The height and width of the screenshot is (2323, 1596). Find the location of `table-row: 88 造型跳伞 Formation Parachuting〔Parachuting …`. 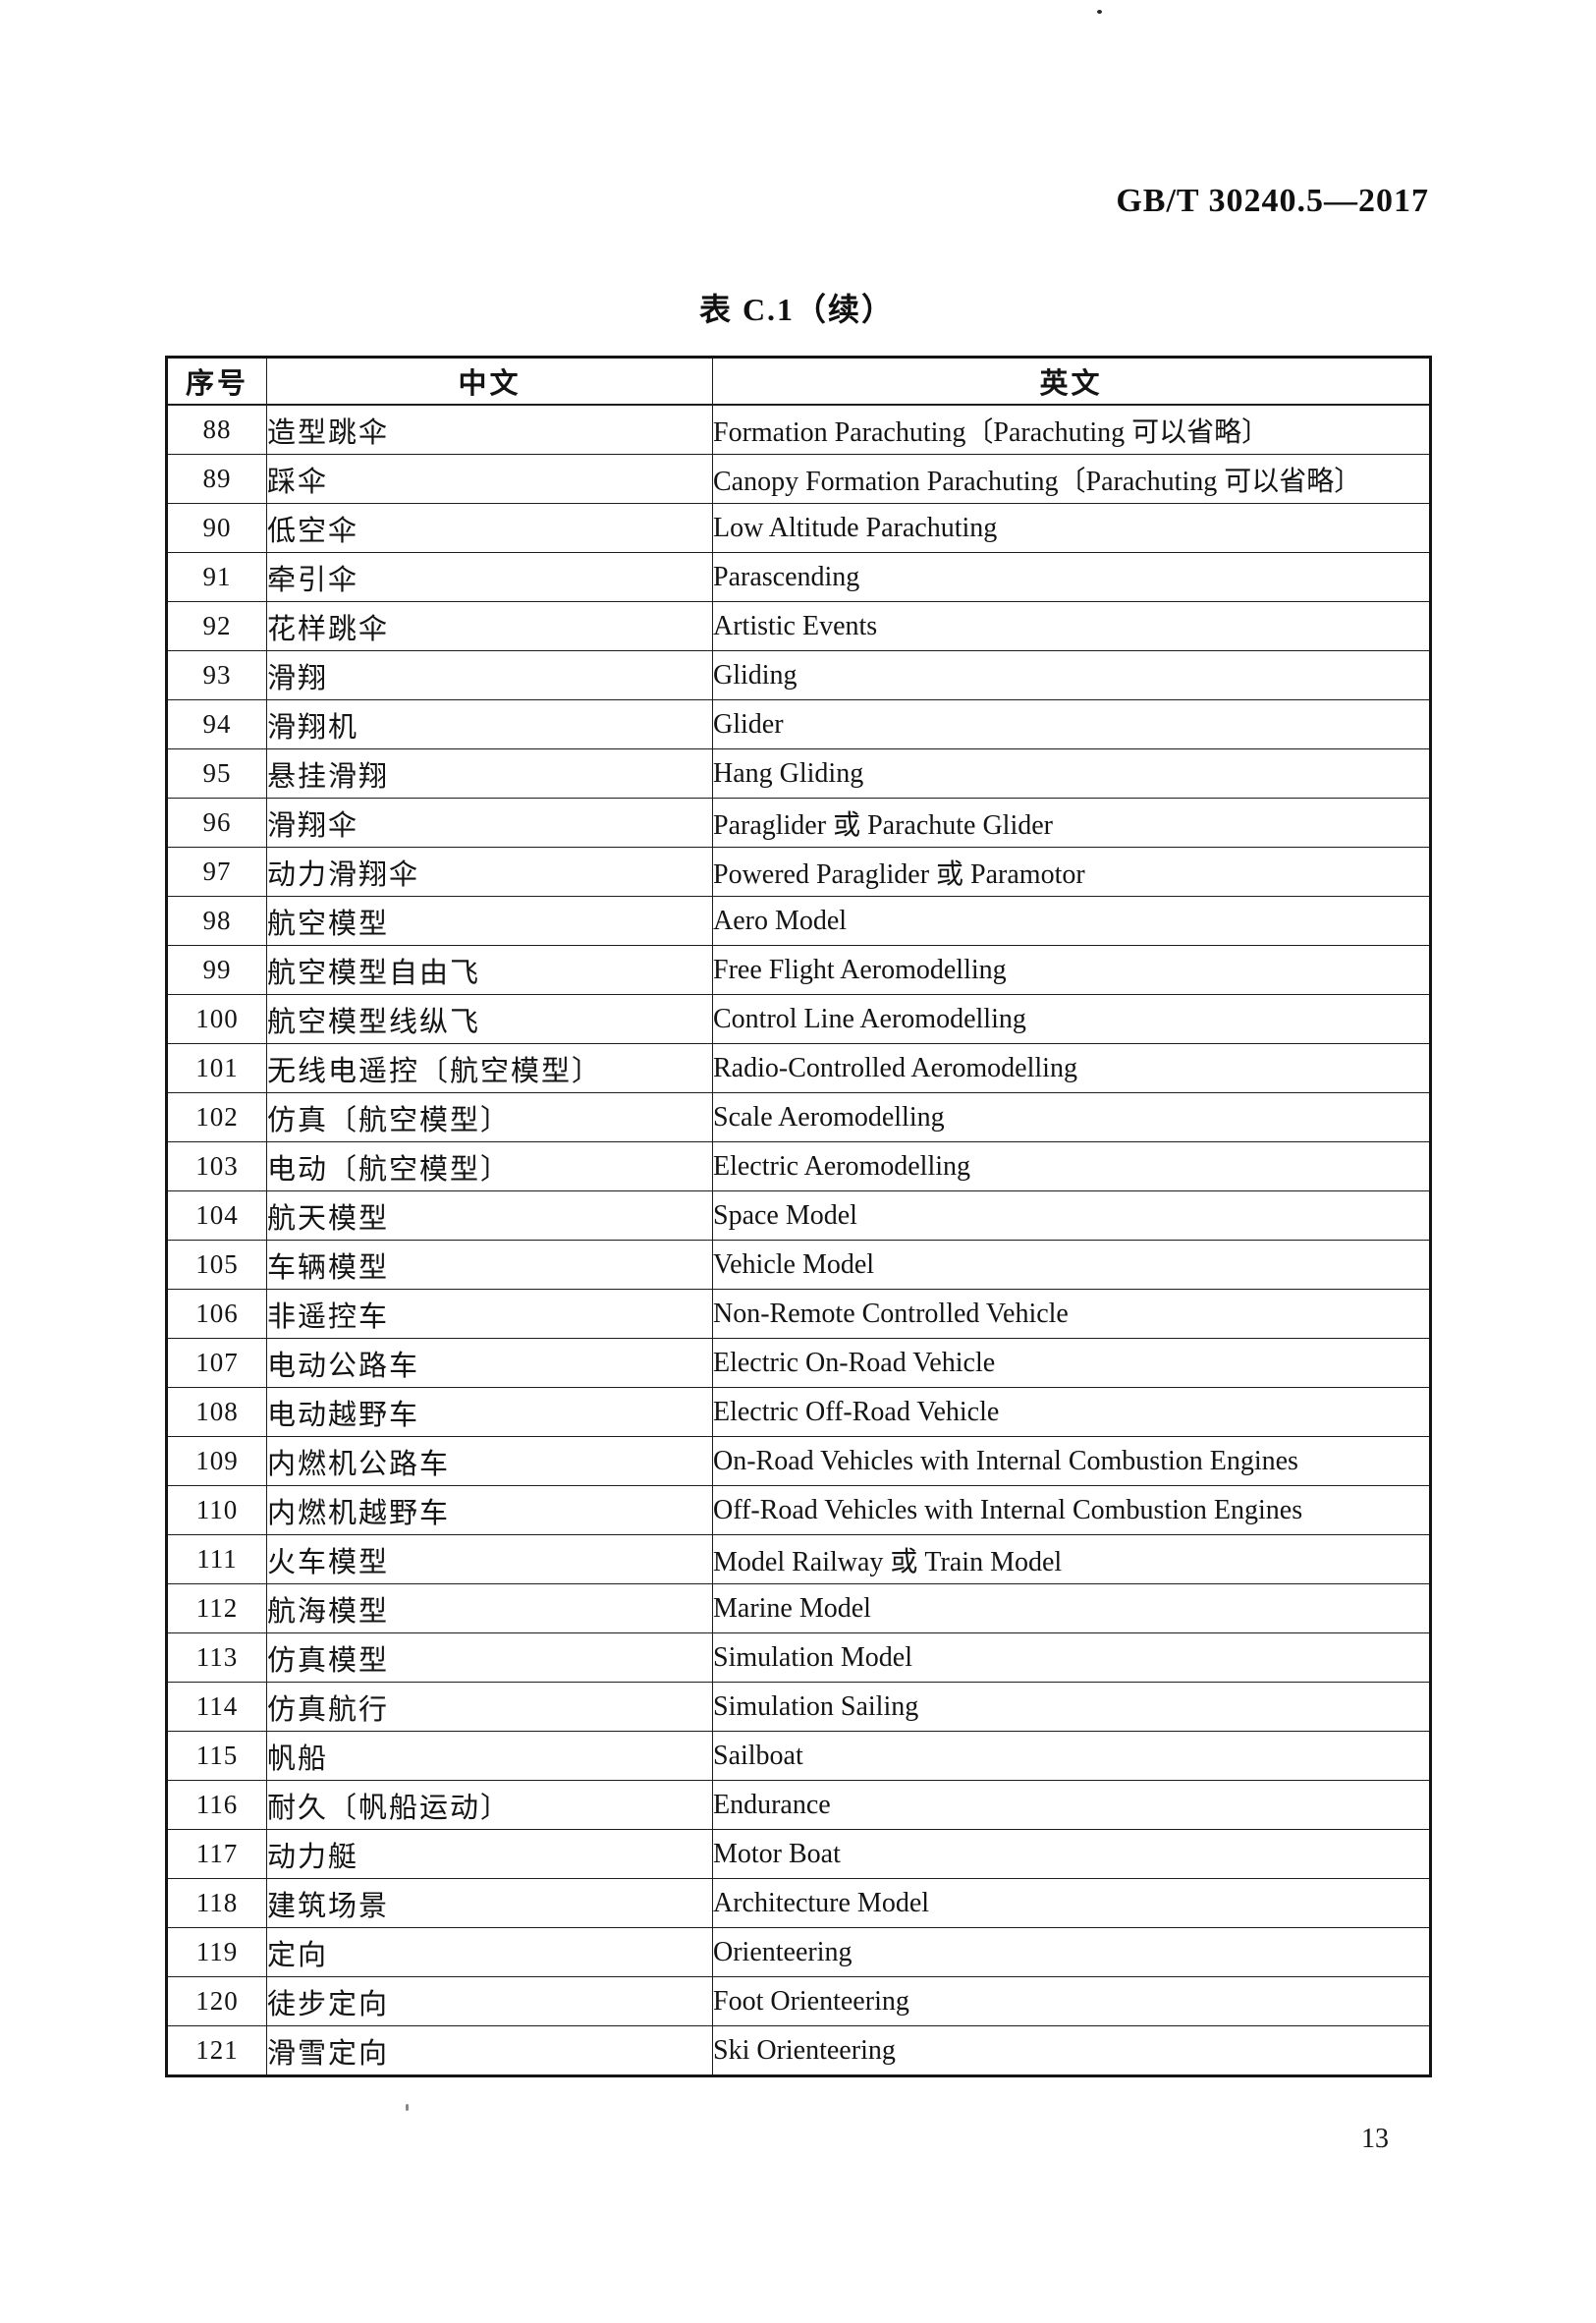

table-row: 88 造型跳伞 Formation Parachuting〔Parachuting … is located at coordinates (798, 429).